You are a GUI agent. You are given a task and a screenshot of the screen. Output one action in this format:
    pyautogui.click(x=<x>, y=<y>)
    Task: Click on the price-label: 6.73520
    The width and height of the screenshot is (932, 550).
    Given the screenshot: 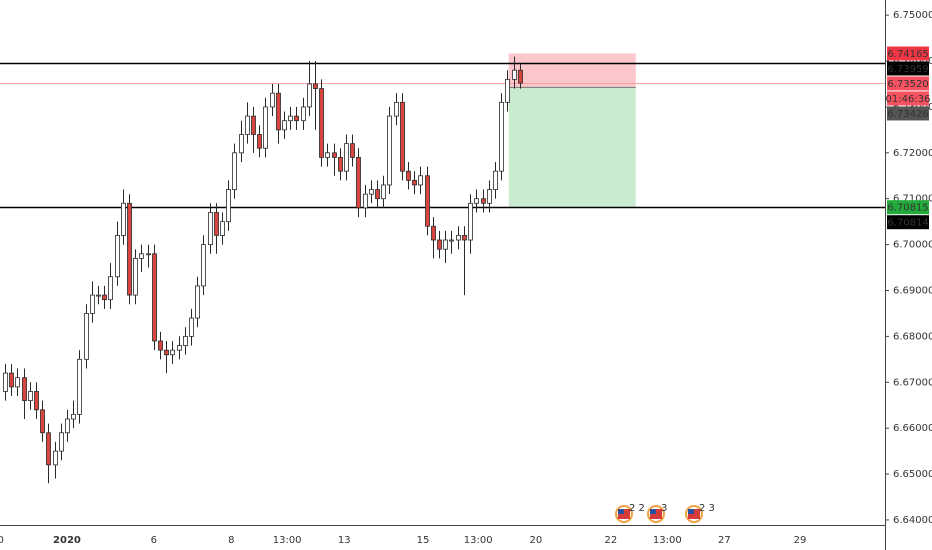 What is the action you would take?
    pyautogui.click(x=907, y=84)
    